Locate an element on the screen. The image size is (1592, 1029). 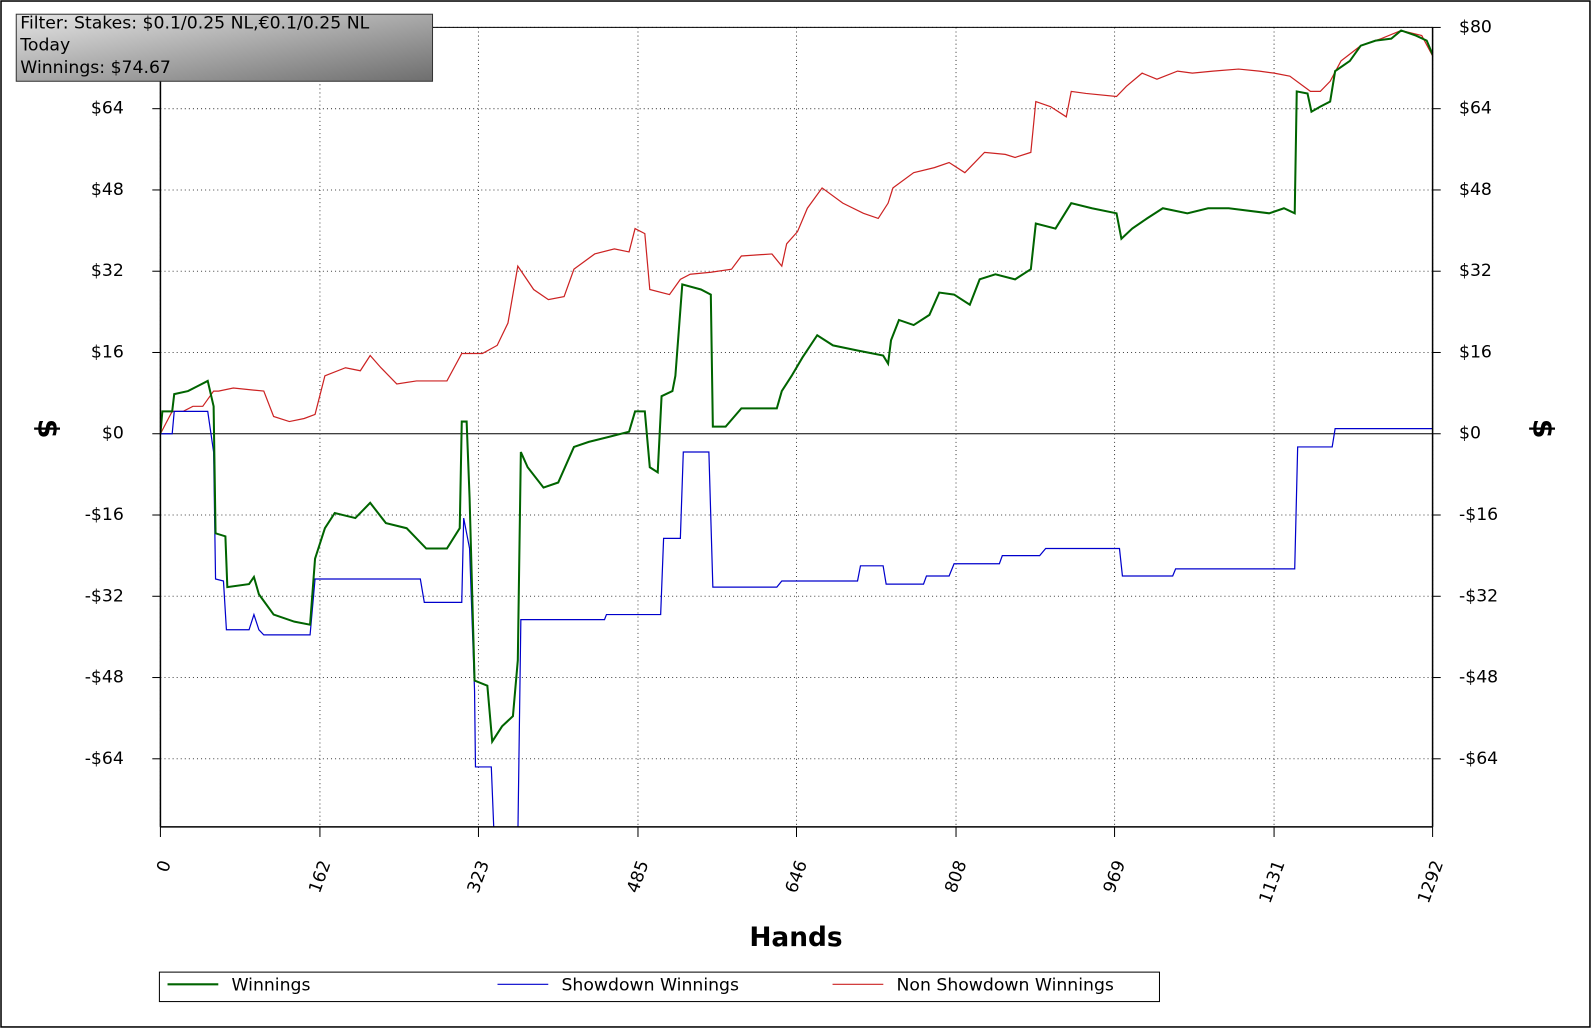
y2-tick-label: $0 is located at coordinates (1470, 434).